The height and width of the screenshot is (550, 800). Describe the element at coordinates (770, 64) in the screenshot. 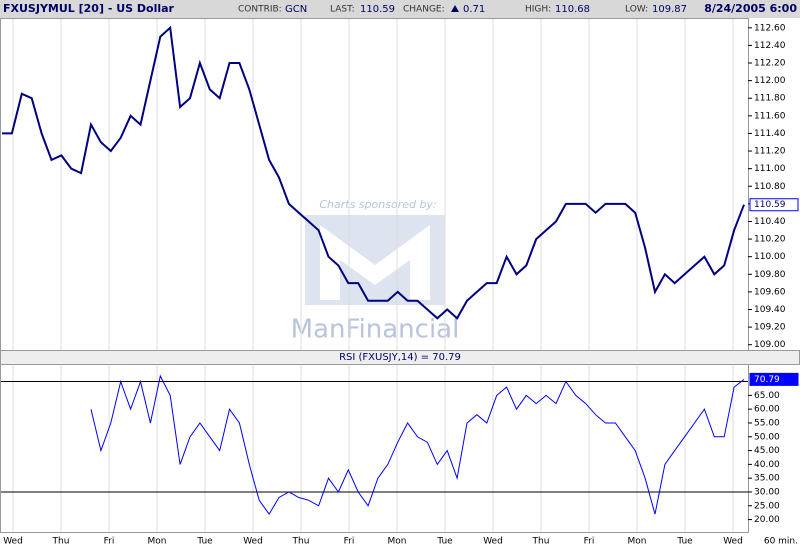

I see `y-tick-label: 112.20` at that location.